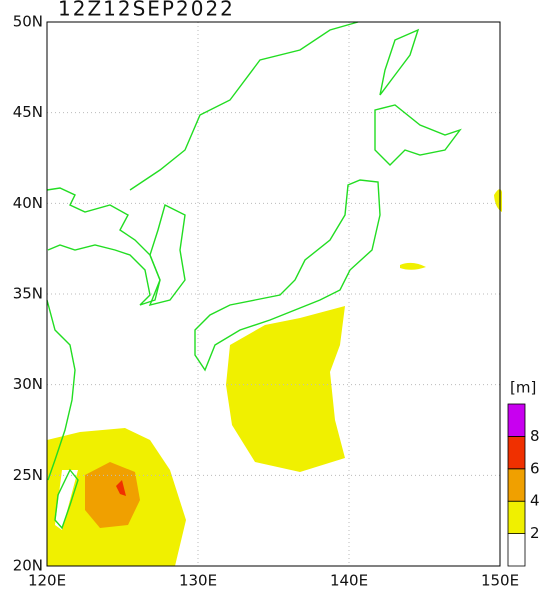 This screenshot has height=594, width=551. What do you see at coordinates (535, 501) in the screenshot?
I see `colorbar-label: 4` at bounding box center [535, 501].